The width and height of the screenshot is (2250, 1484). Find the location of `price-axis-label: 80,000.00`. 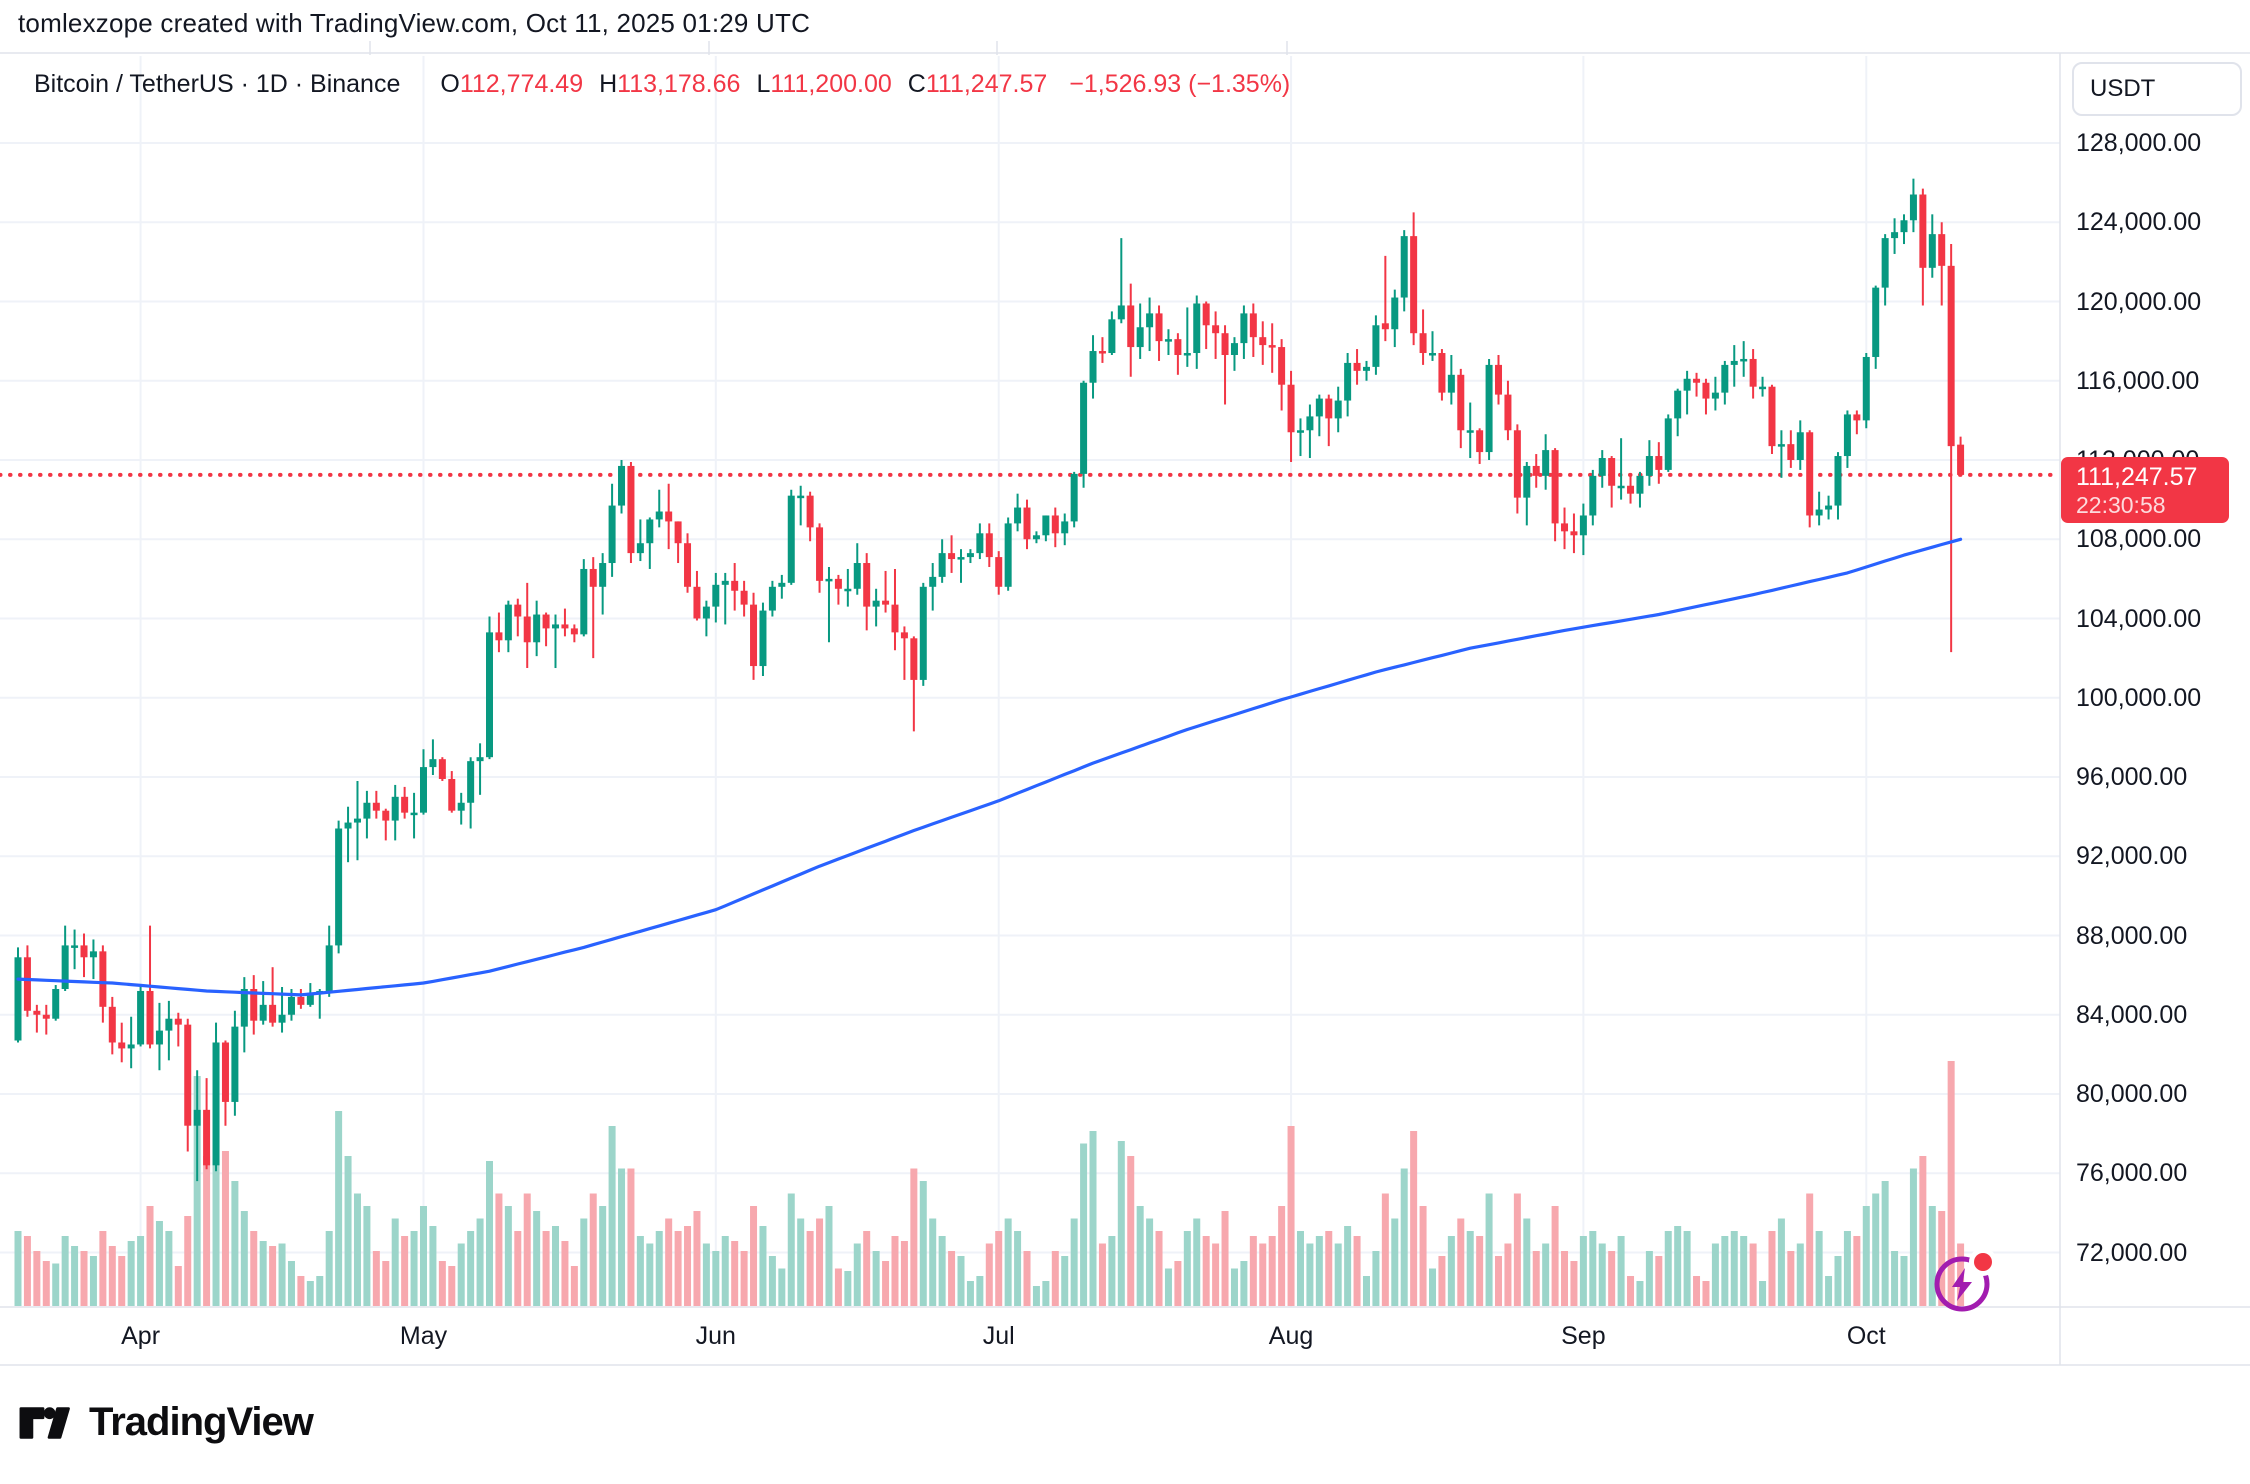

price-axis-label: 80,000.00 is located at coordinates (2132, 1094).